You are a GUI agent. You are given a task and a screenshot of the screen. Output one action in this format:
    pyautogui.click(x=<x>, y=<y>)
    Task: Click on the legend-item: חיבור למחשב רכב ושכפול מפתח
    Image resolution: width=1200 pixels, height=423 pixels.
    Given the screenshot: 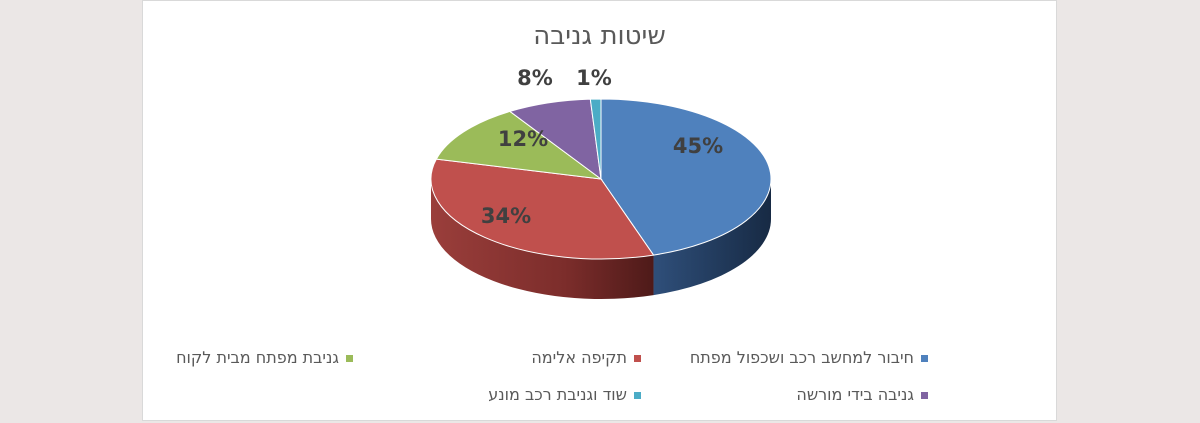 What is the action you would take?
    pyautogui.click(x=809, y=357)
    